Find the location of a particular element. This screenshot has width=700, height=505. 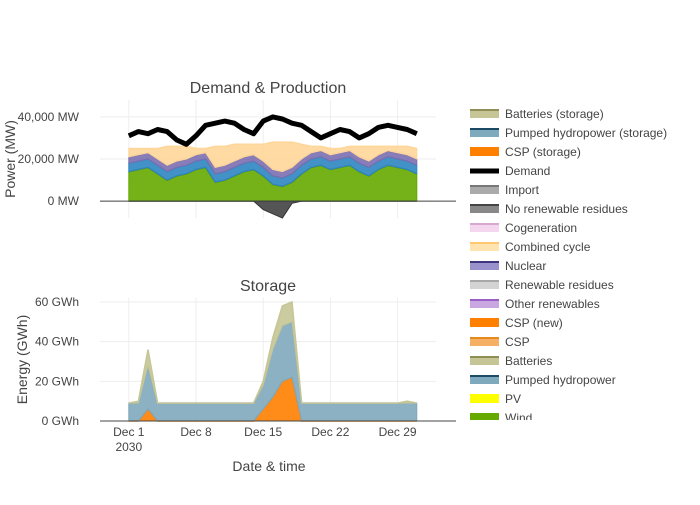

legend-label: Combined cycle is located at coordinates (548, 247).